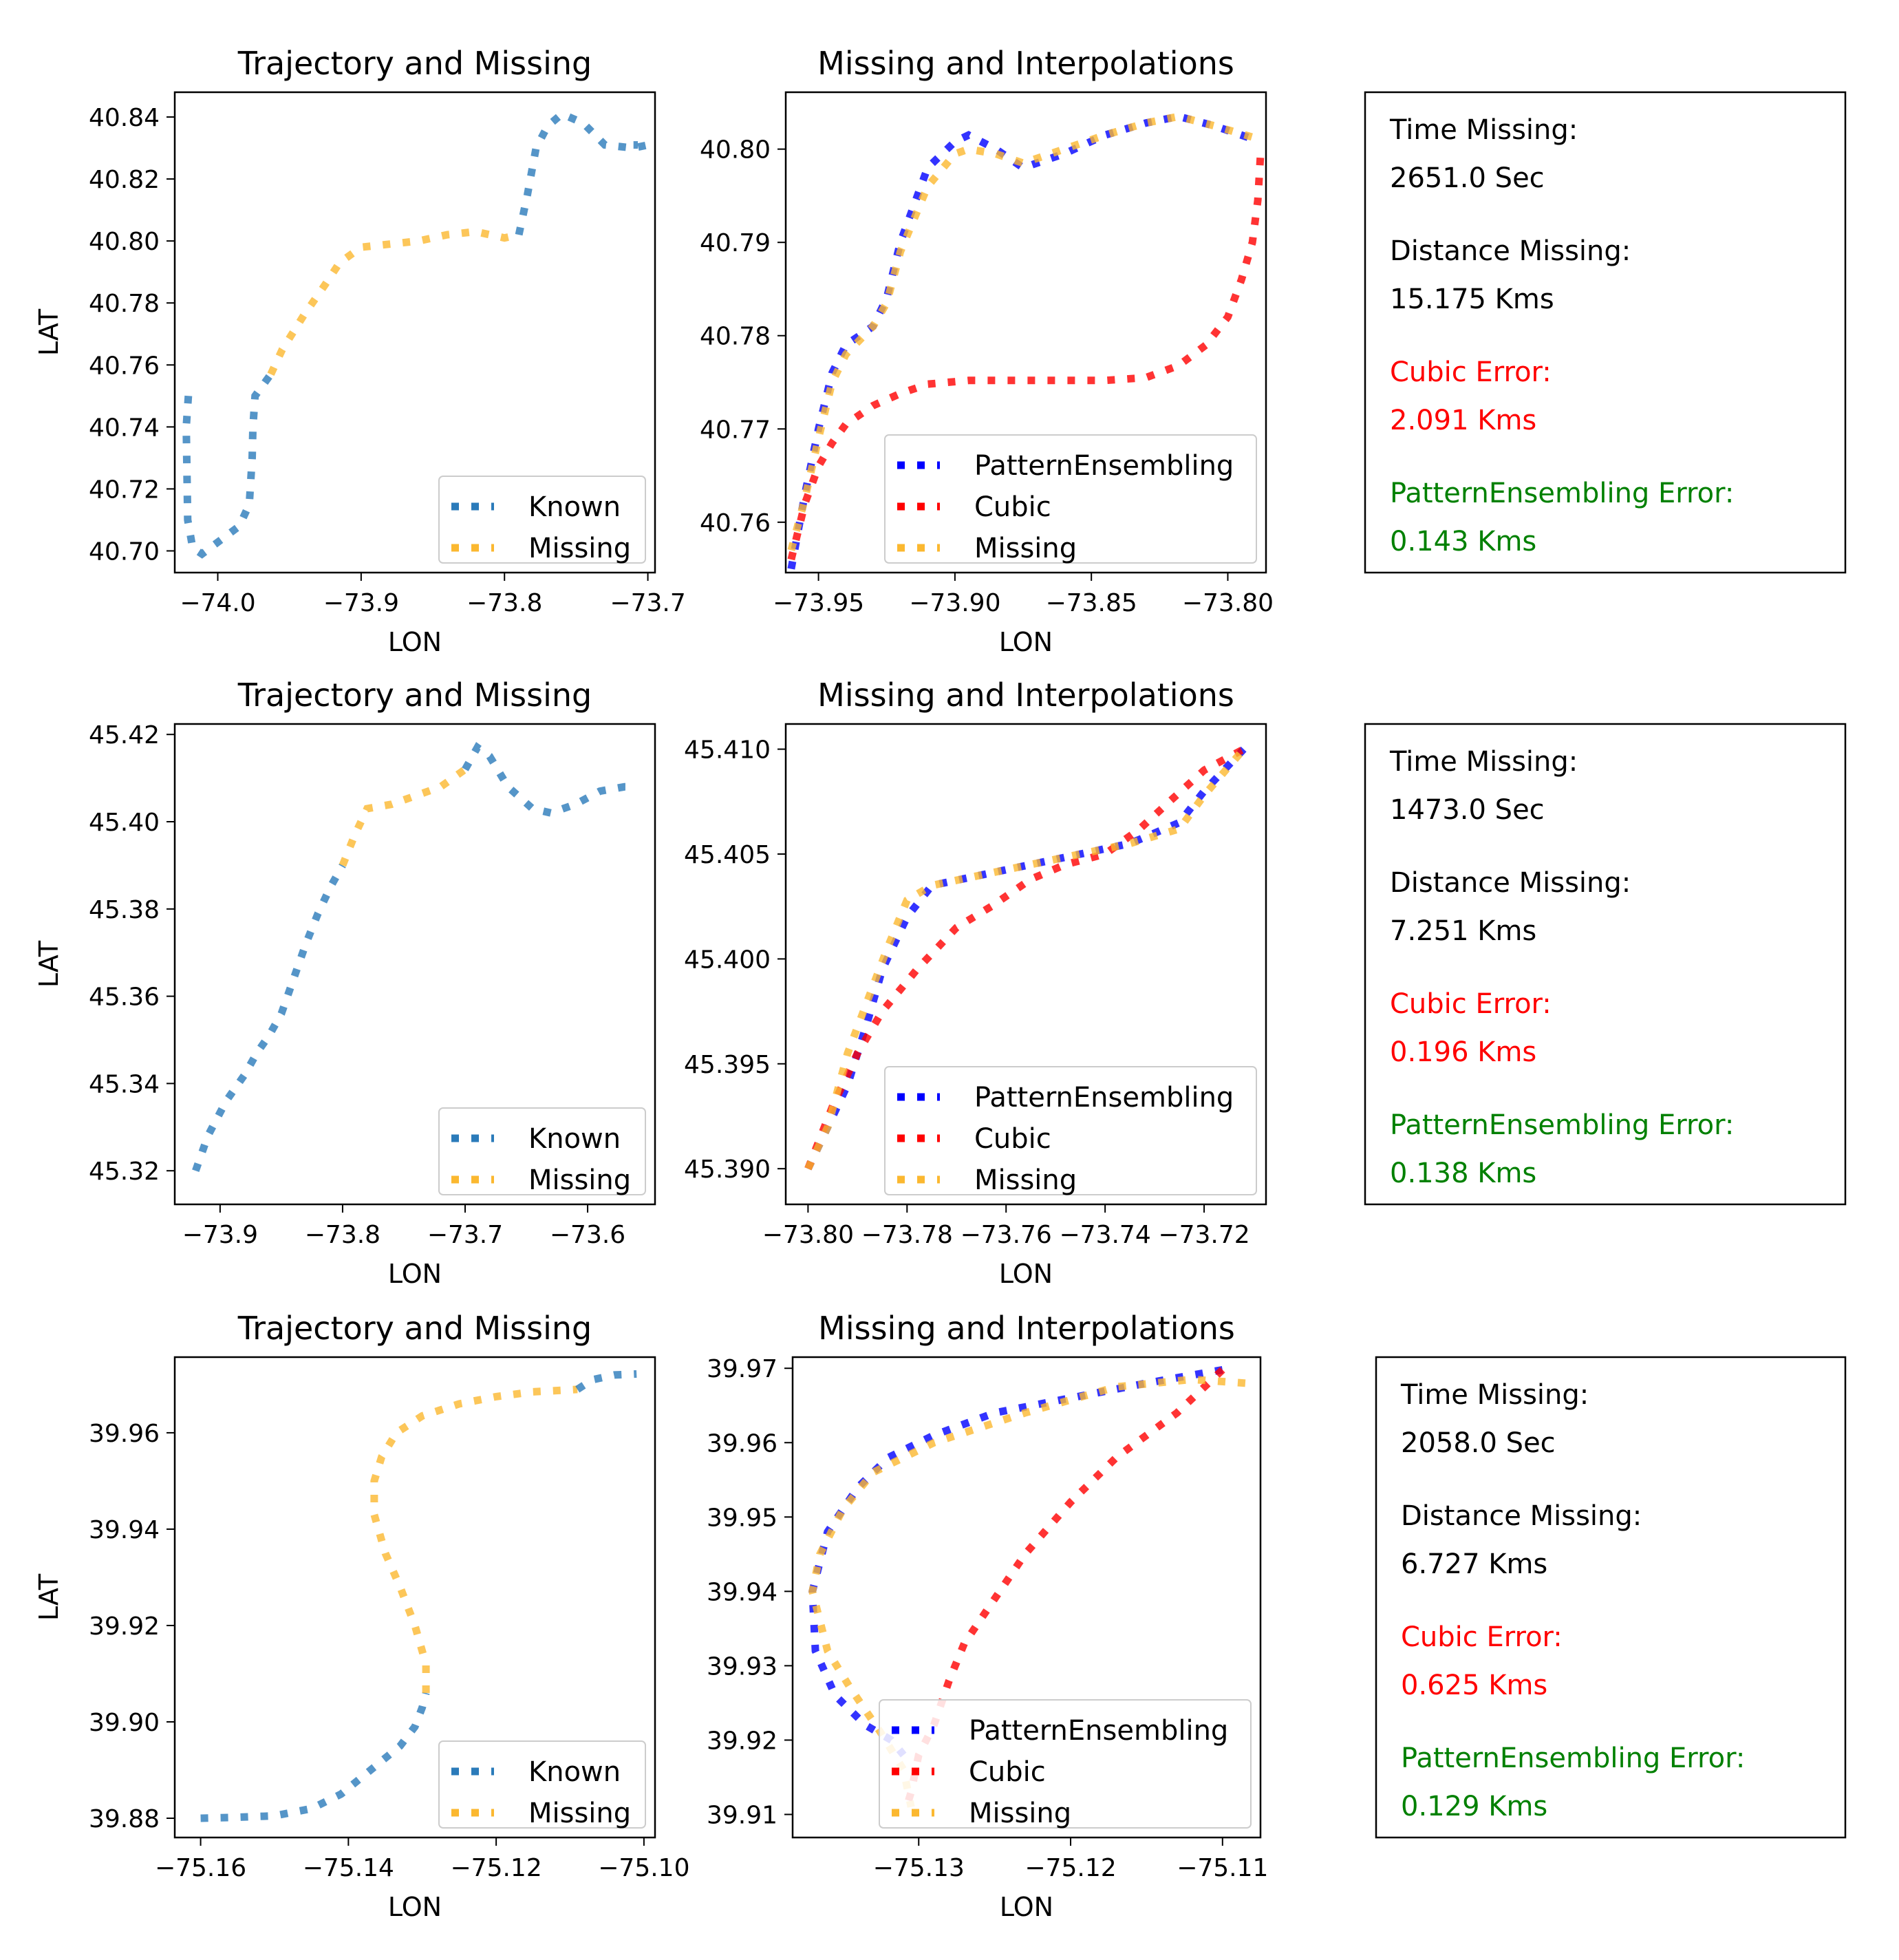  Describe the element at coordinates (735, 337) in the screenshot. I see `y-tick-label: 40.78` at that location.